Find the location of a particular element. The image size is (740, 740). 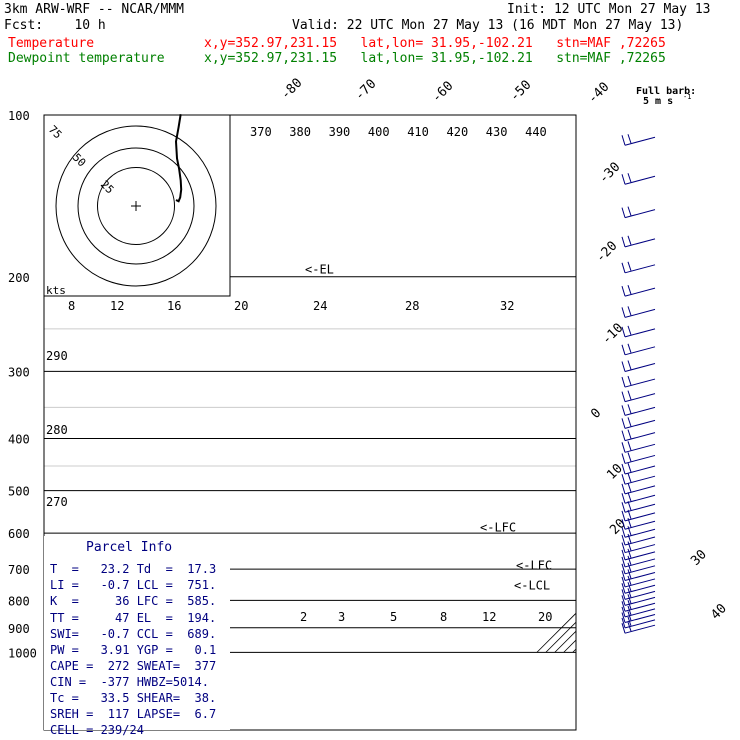

hodograph-trace is located at coordinates (178, 158).